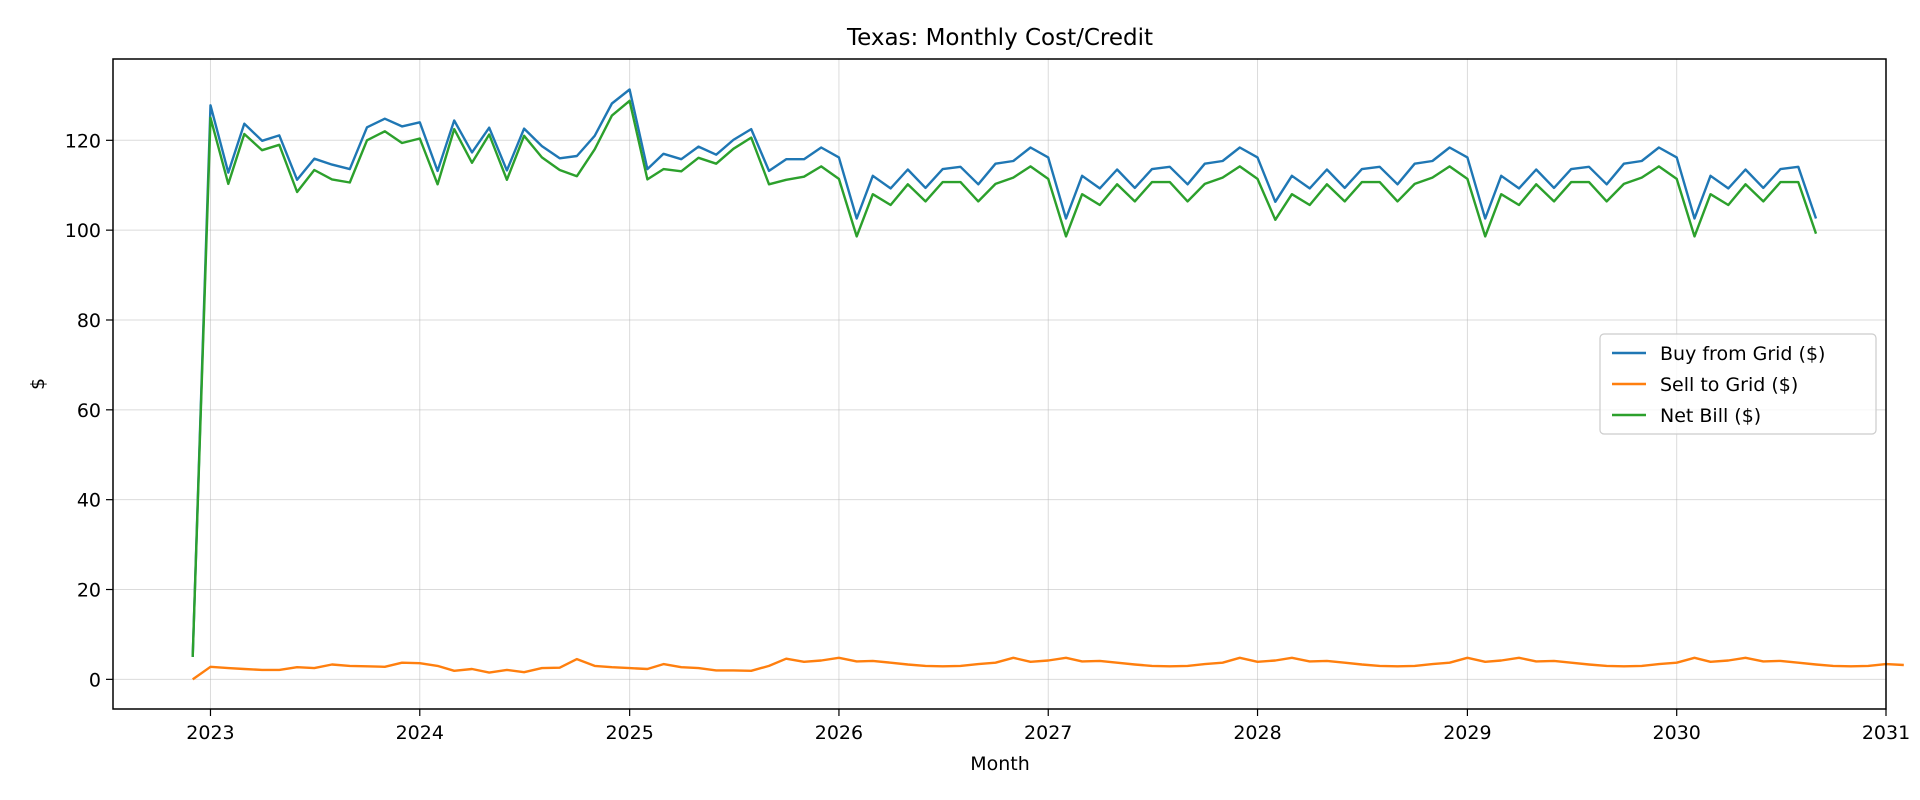 This screenshot has width=1920, height=800. I want to click on legend-label-0: Buy from Grid ($), so click(1742, 354).